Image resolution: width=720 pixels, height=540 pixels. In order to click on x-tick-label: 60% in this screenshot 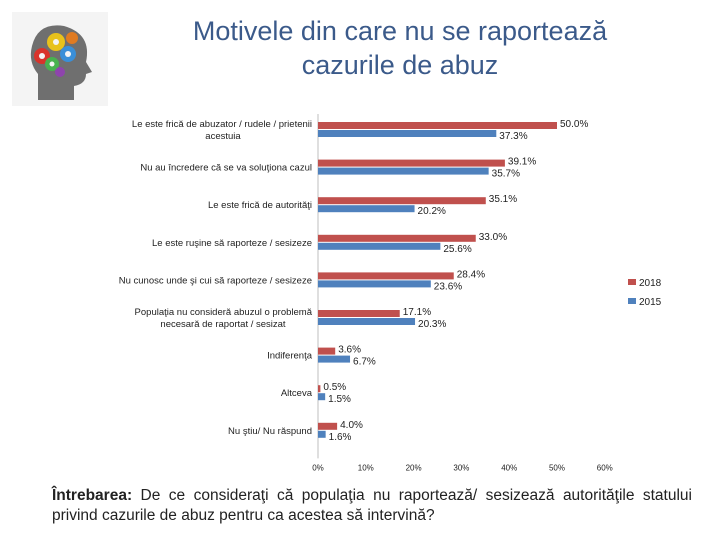, I will do `click(605, 467)`.